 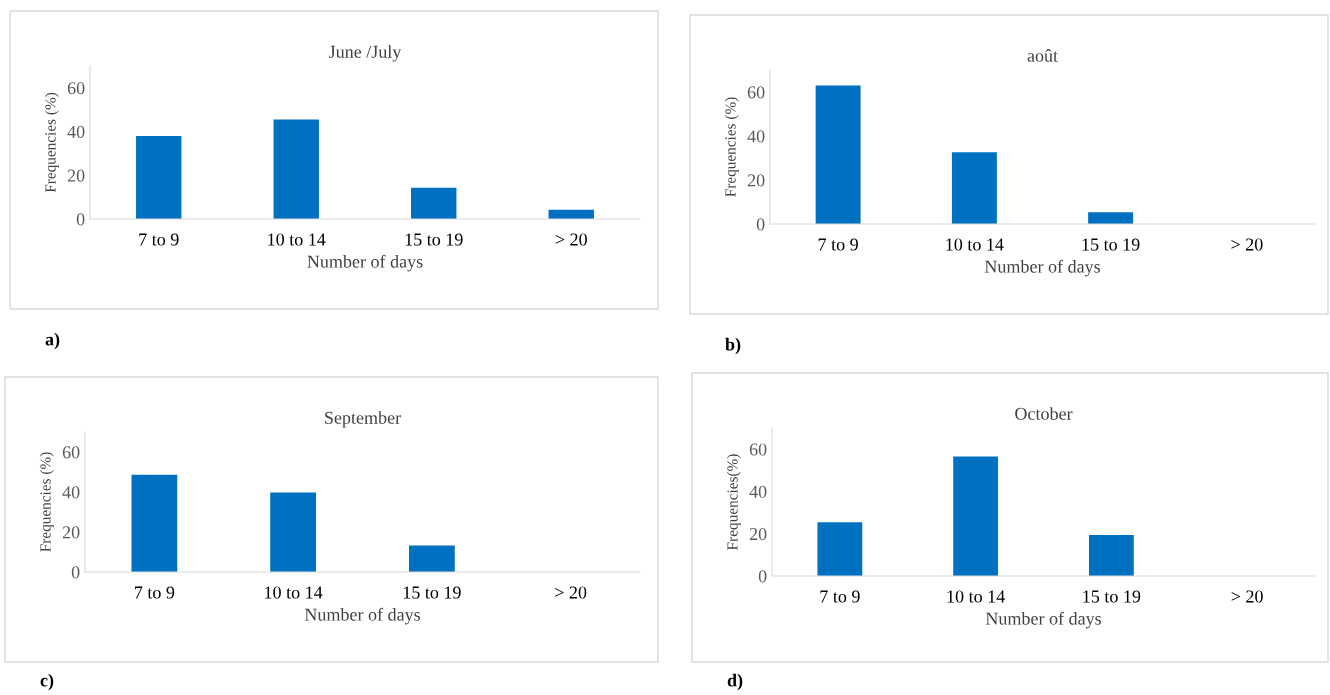 I want to click on chart-title: June /July, so click(x=365, y=53).